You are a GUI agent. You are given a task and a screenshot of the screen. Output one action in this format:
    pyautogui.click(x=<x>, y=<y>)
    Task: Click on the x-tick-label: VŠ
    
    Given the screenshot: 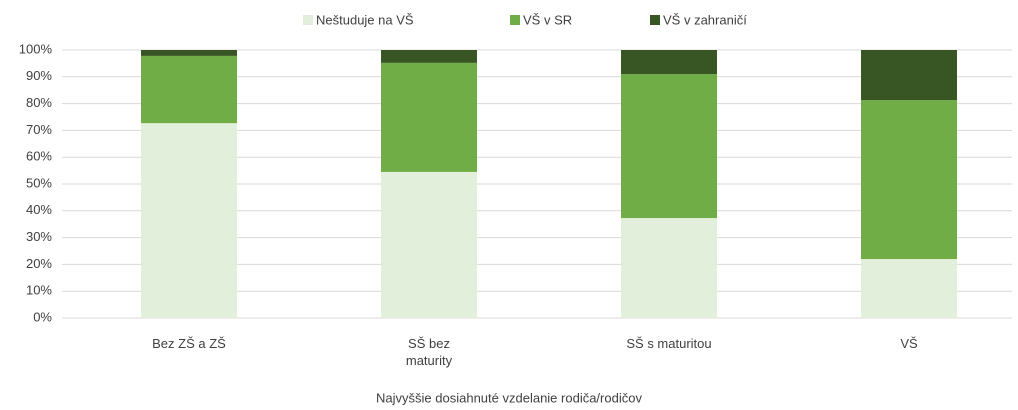 What is the action you would take?
    pyautogui.click(x=909, y=343)
    